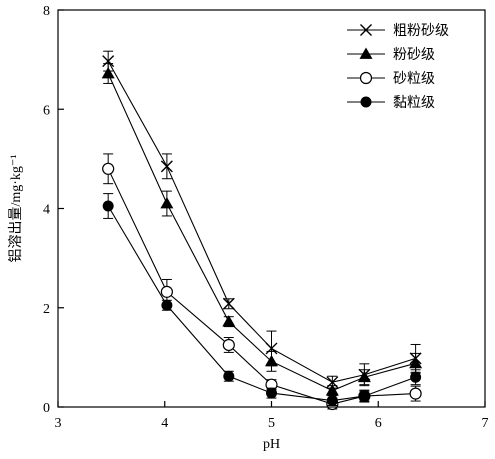  I want to click on legend-label: 粗粉砂级, so click(421, 31).